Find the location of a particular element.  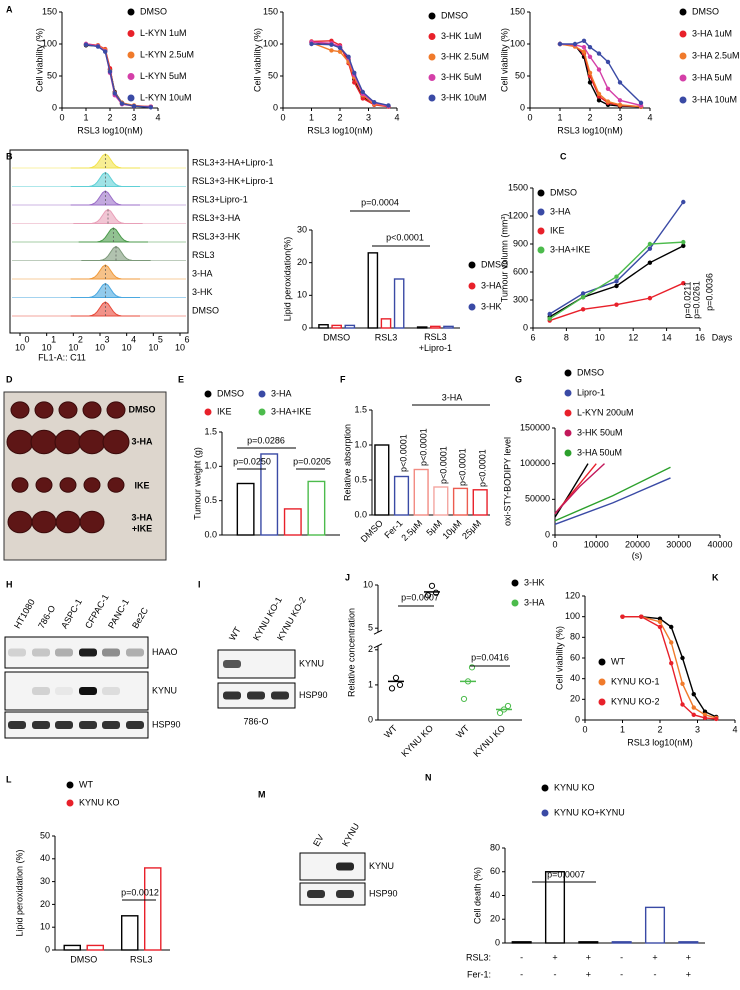

panel-label: M is located at coordinates (262, 794).